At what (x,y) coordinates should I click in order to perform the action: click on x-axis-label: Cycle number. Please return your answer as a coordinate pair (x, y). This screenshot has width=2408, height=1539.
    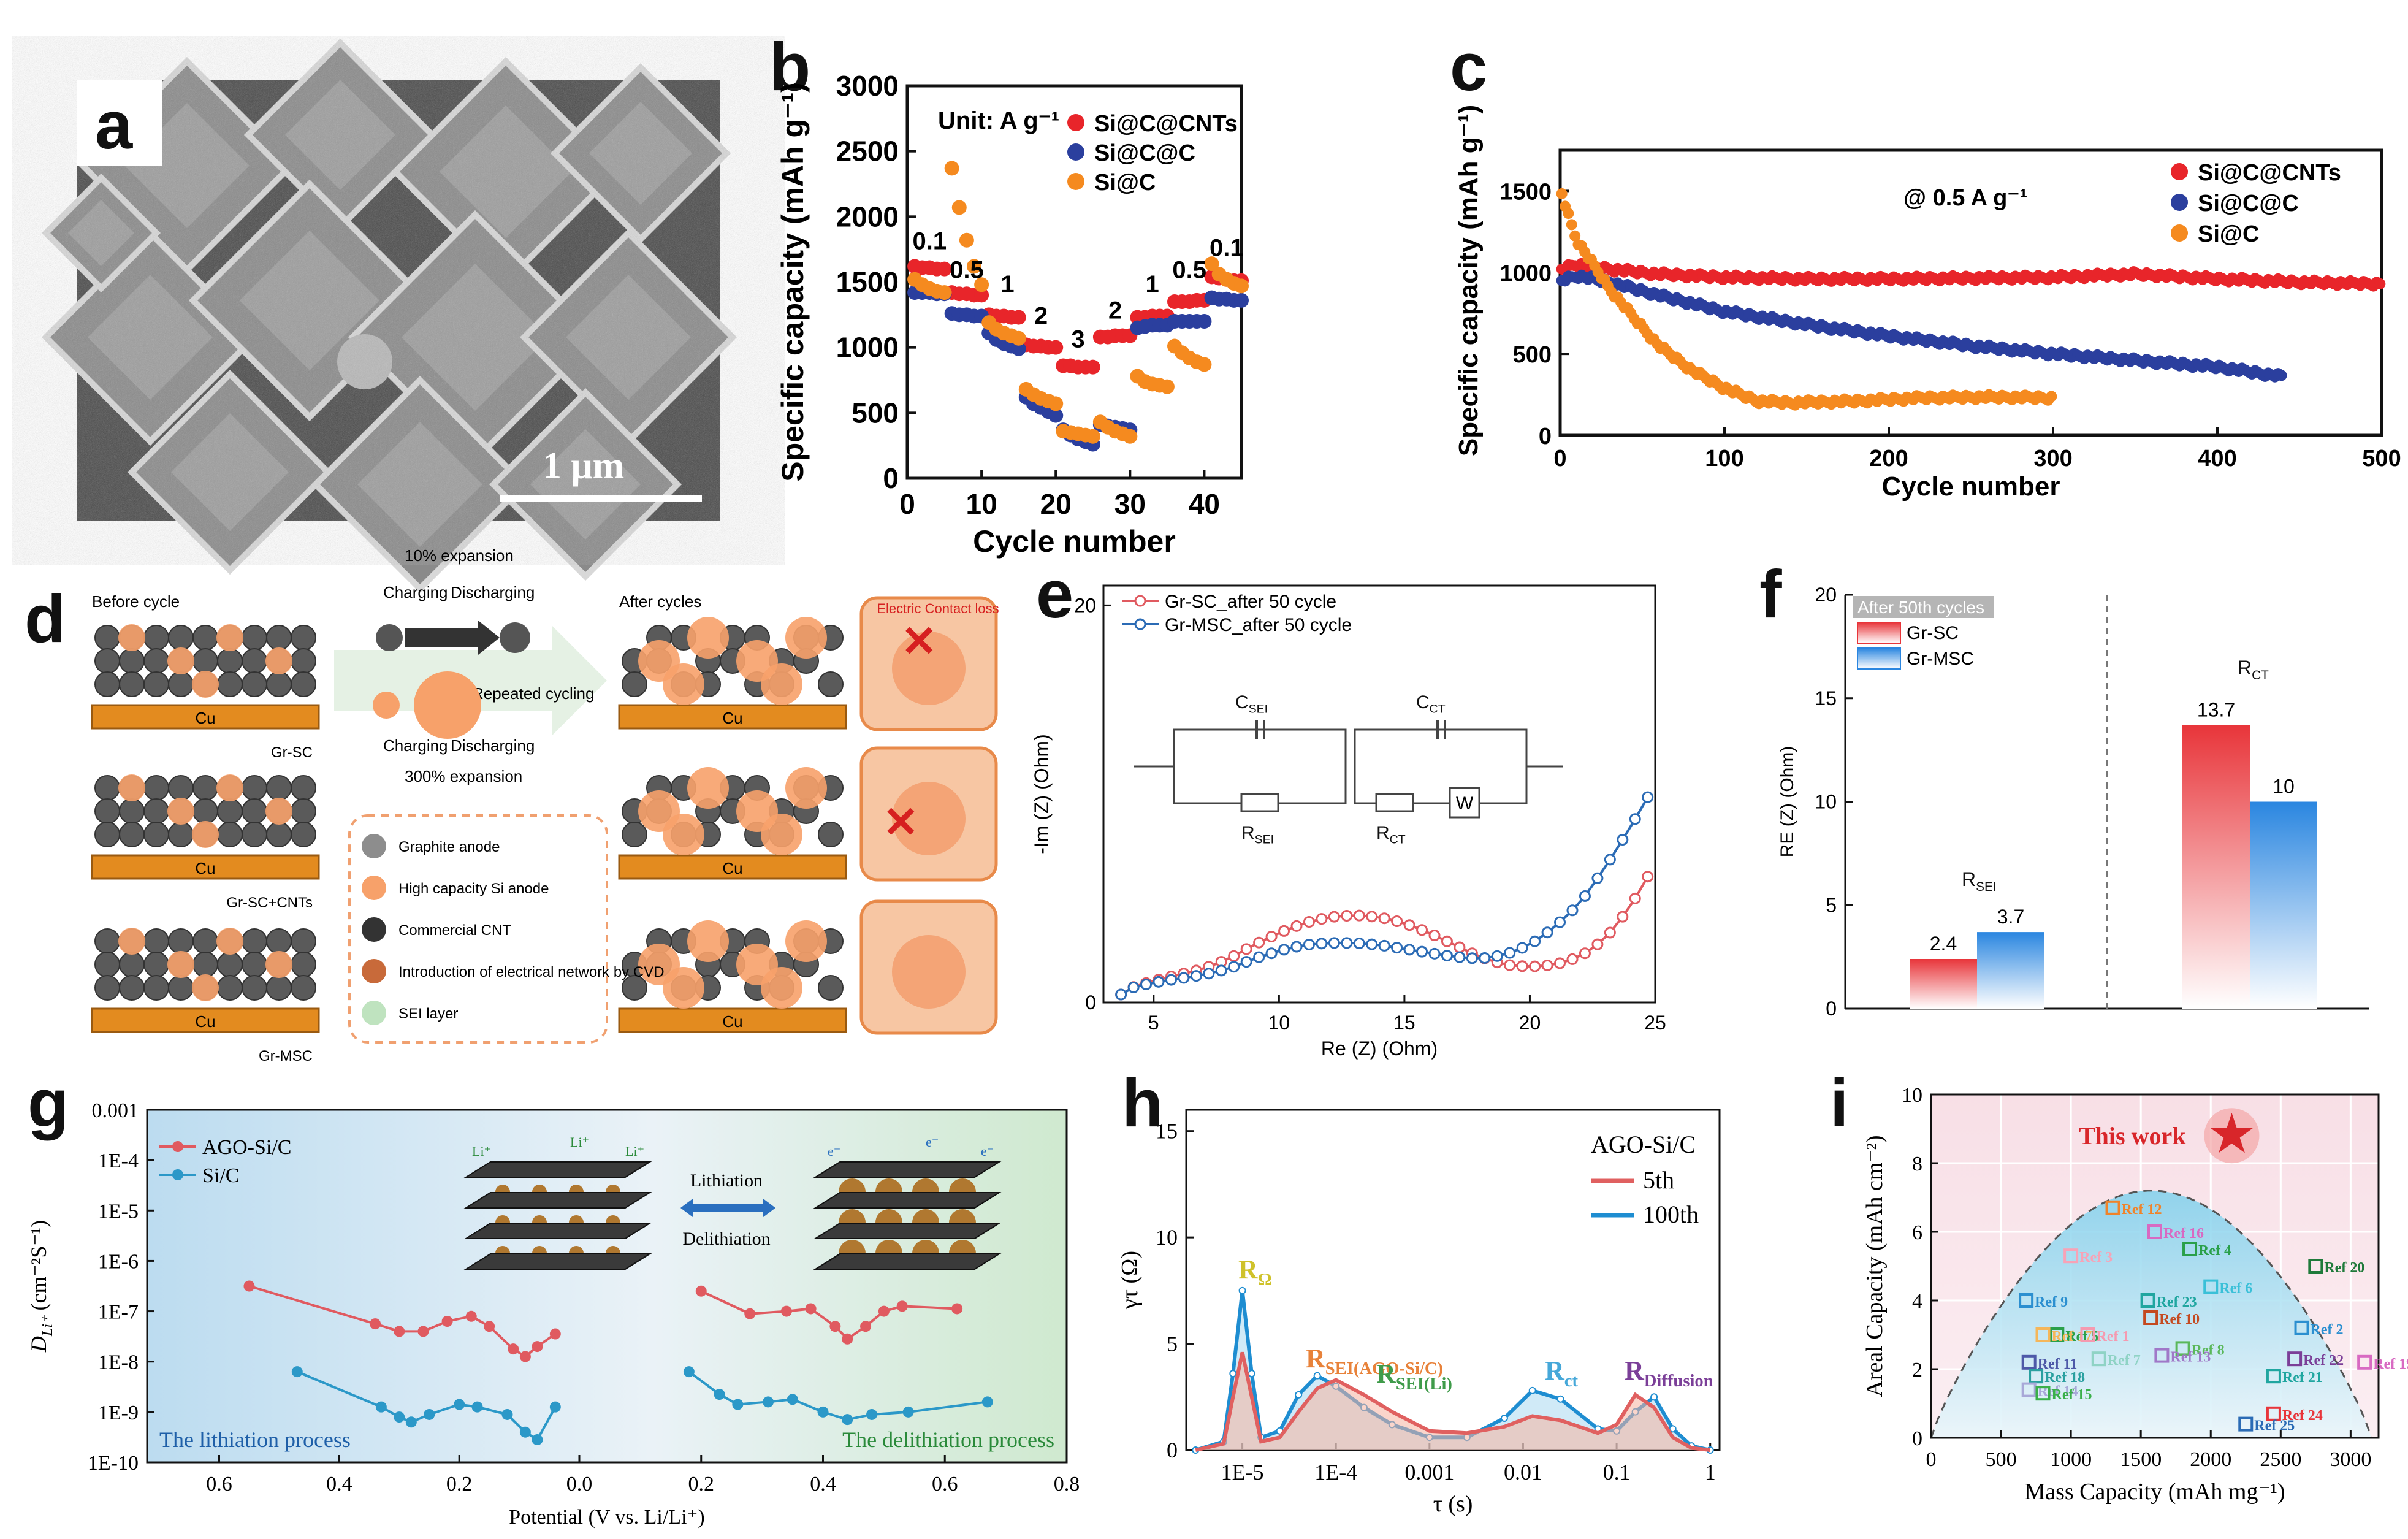
    Looking at the image, I should click on (1971, 487).